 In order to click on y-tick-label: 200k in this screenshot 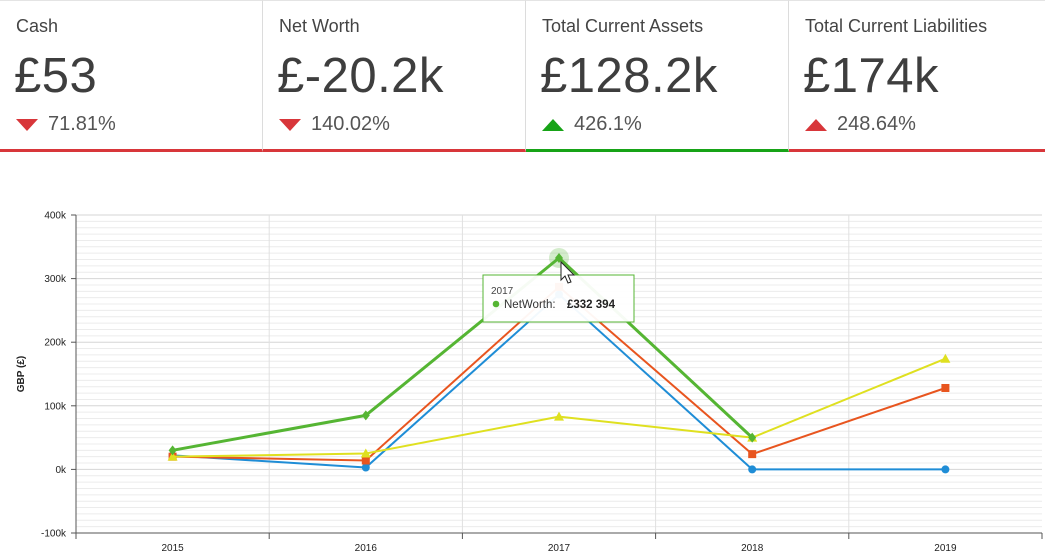, I will do `click(55, 343)`.